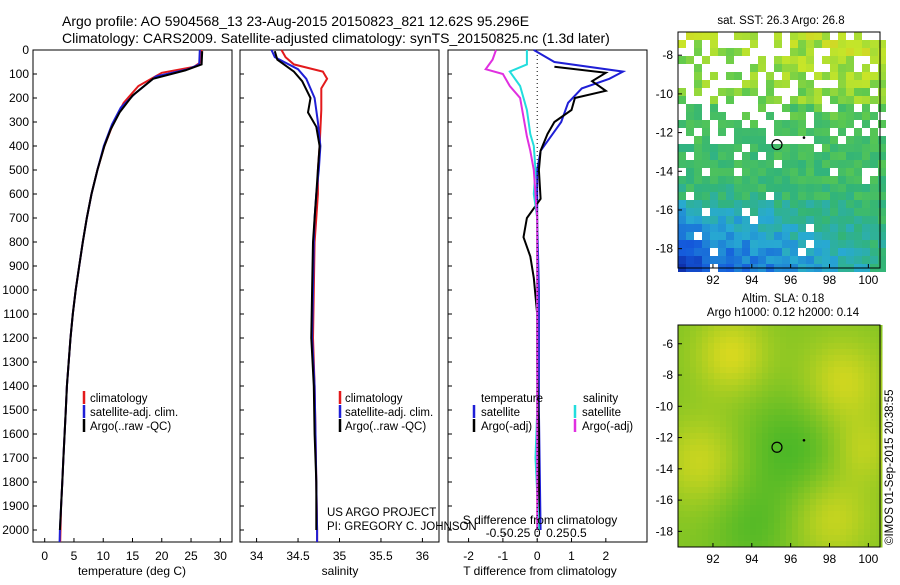  I want to click on x-tick-label: 96, so click(791, 559).